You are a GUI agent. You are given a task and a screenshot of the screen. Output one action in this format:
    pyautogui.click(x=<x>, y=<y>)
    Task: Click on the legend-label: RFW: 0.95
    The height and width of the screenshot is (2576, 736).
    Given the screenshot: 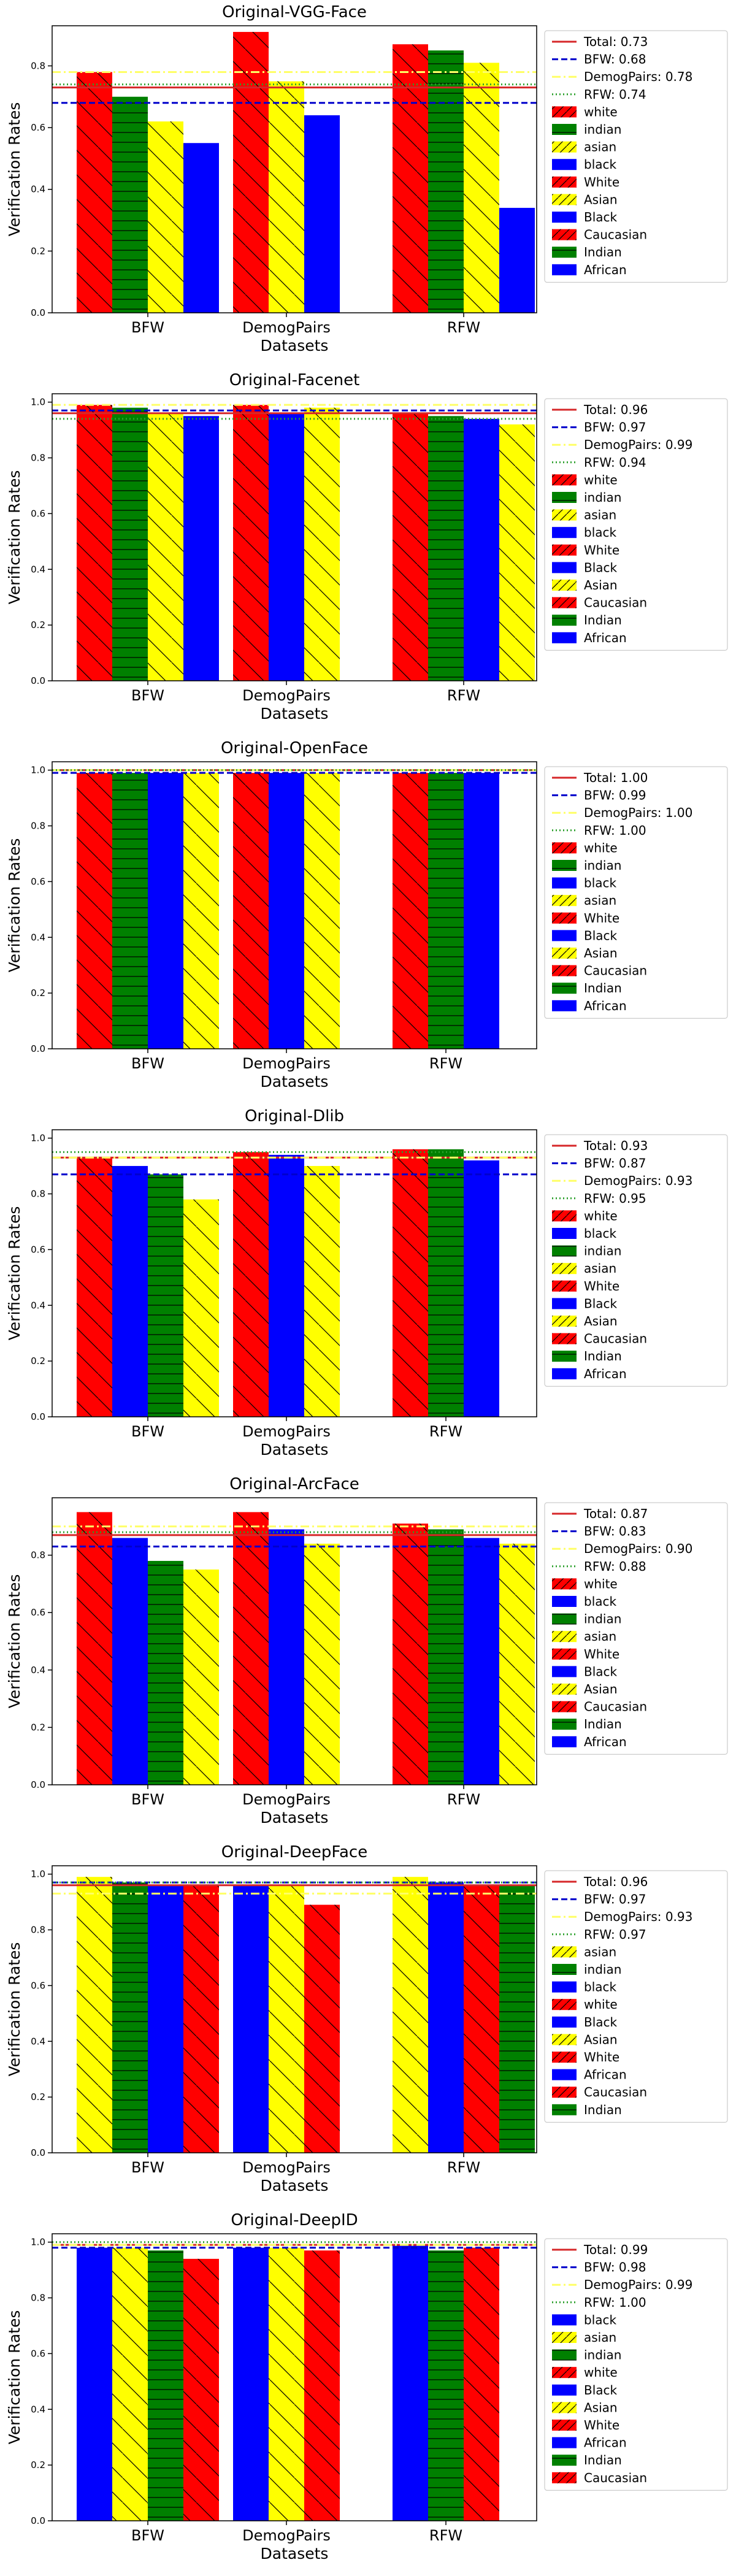 What is the action you would take?
    pyautogui.click(x=615, y=1198)
    